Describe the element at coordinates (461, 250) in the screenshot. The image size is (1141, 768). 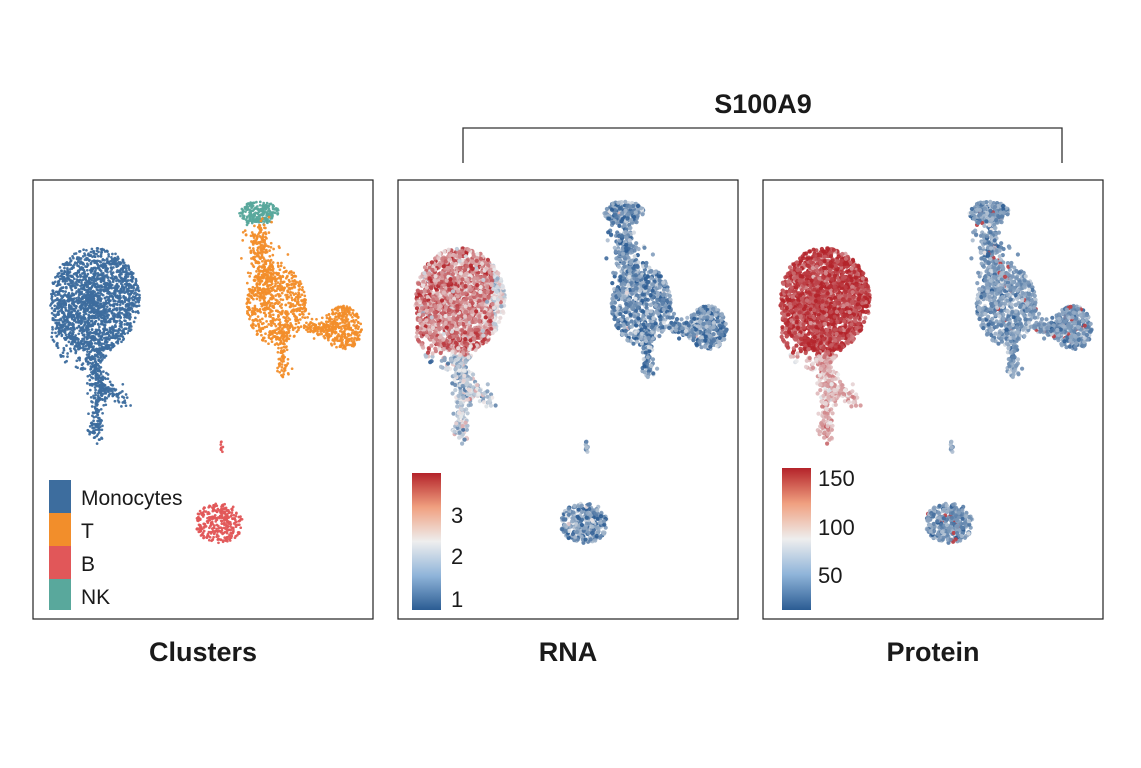
I see `scatter-point-rna` at that location.